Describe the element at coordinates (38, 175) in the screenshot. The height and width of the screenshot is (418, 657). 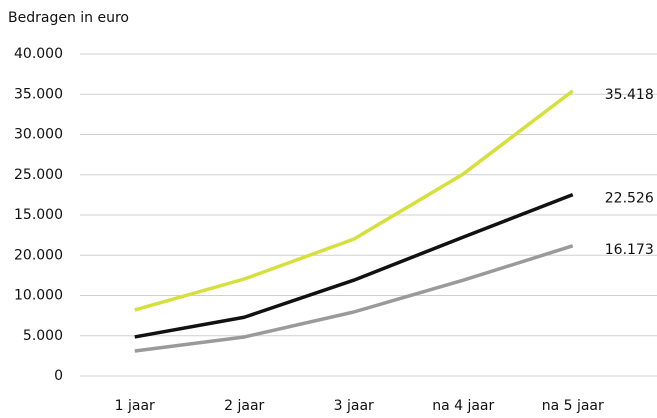
I see `y-tick-label: 25.000` at that location.